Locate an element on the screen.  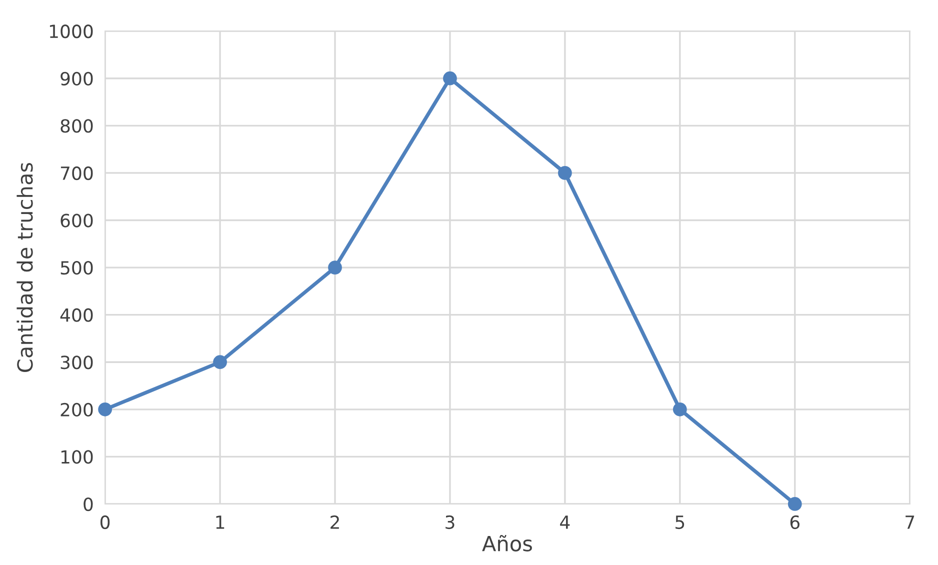
x-tick-label: 3 is located at coordinates (450, 522).